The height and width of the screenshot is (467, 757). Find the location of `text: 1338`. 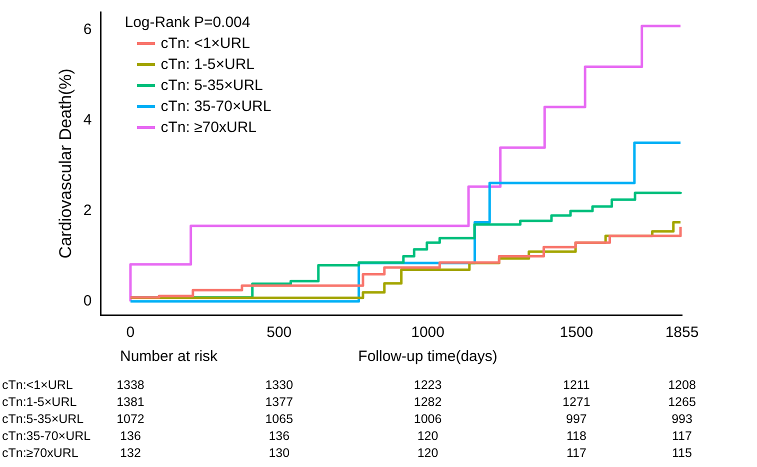

text: 1338 is located at coordinates (130, 385).